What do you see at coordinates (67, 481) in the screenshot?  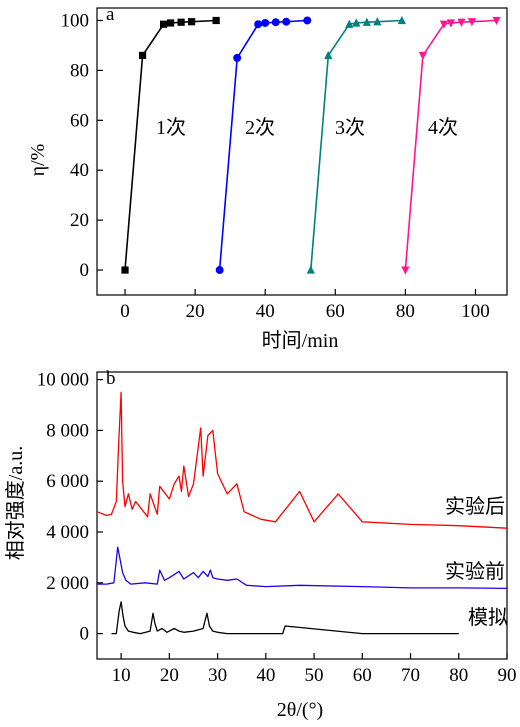 I see `y-tick-label: 6 000` at bounding box center [67, 481].